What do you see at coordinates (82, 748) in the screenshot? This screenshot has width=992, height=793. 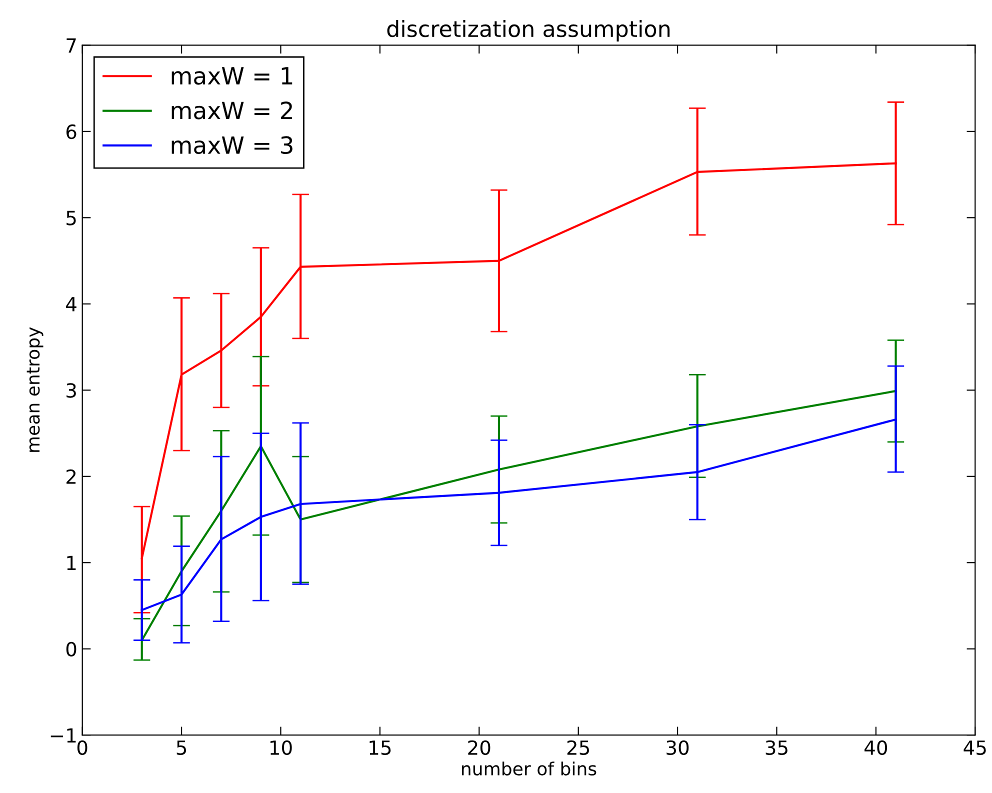 I see `x-tick-label: 0` at bounding box center [82, 748].